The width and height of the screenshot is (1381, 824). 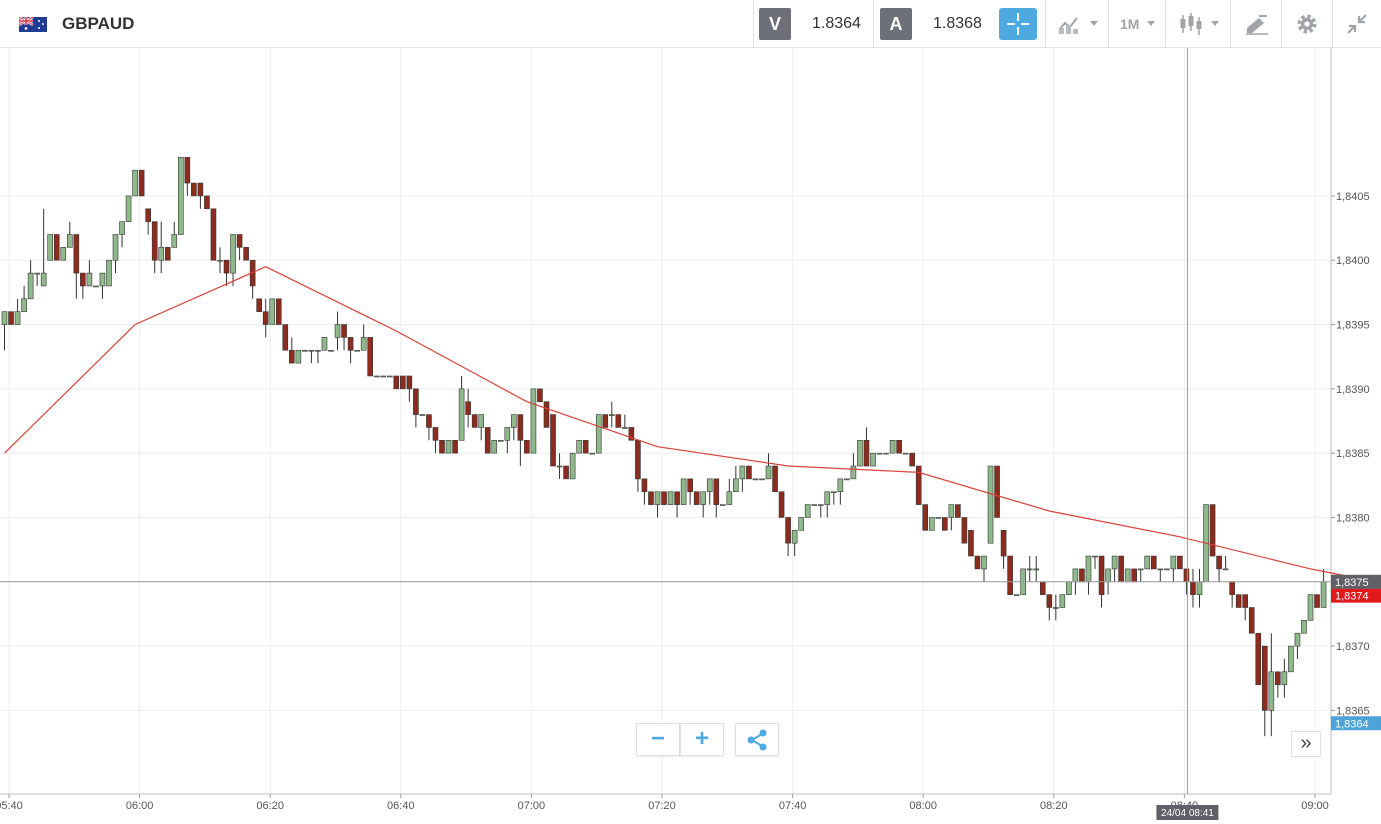 What do you see at coordinates (1306, 744) in the screenshot?
I see `scroll-right-button: »` at bounding box center [1306, 744].